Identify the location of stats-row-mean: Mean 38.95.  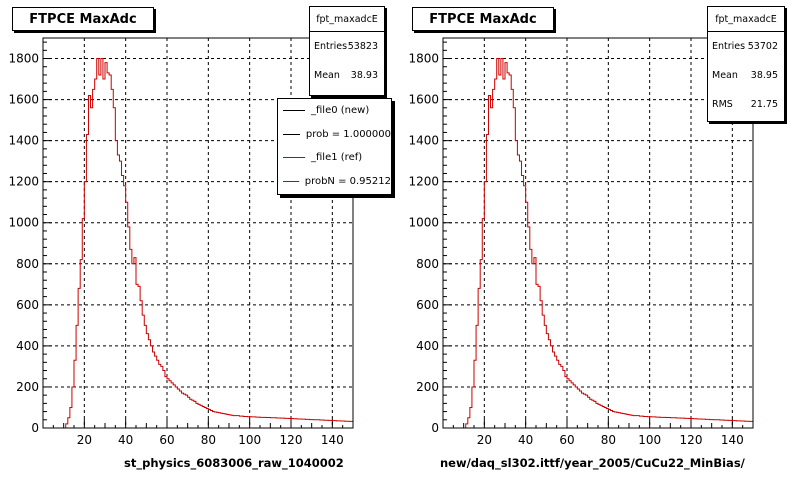
(746, 75).